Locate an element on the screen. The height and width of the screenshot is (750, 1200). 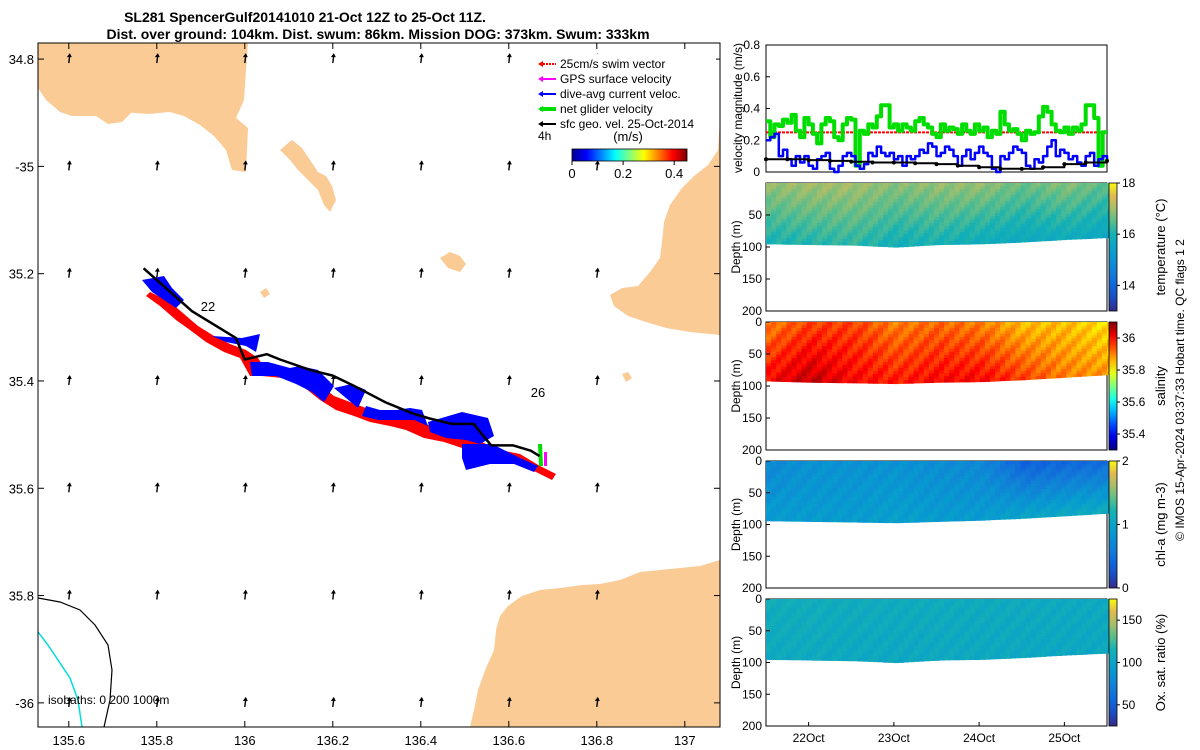
sfc-arrow-head is located at coordinates (333, 55).